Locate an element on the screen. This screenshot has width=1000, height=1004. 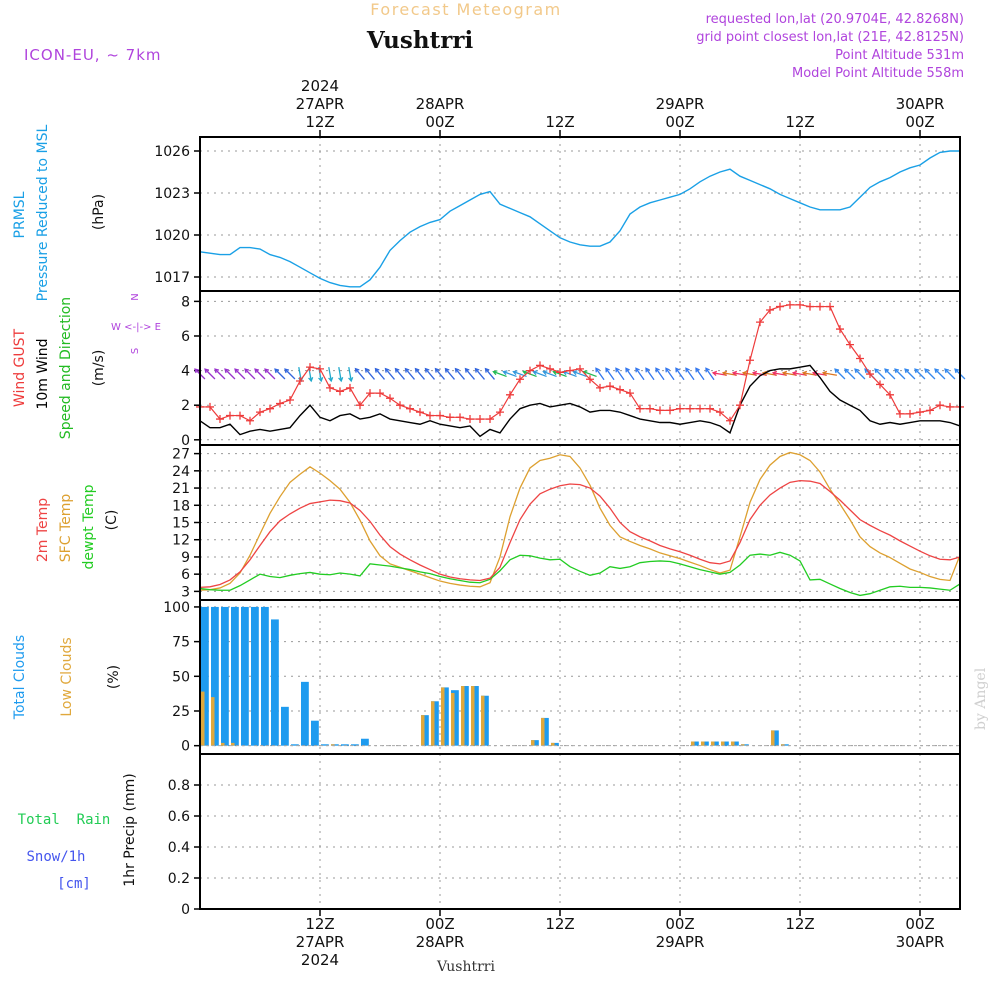
top-time-label: 29APR is located at coordinates (680, 104).